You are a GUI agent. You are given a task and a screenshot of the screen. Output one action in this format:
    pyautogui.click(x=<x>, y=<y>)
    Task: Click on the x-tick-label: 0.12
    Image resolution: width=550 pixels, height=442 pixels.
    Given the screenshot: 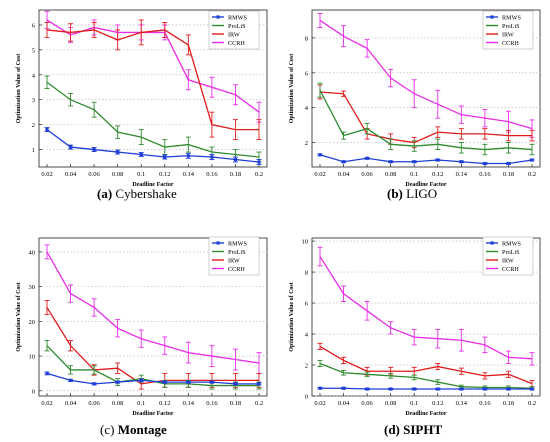 What is the action you would take?
    pyautogui.click(x=164, y=403)
    